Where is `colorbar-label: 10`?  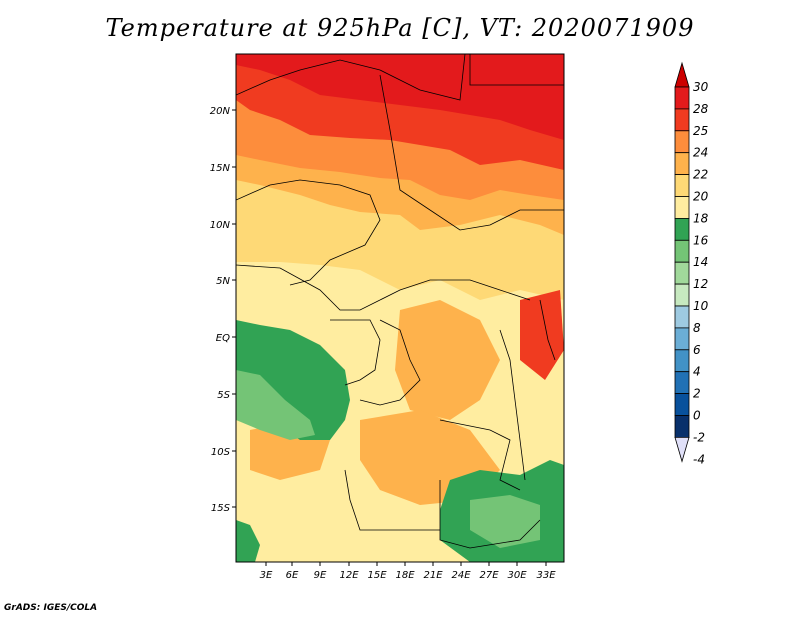 colorbar-label: 10 is located at coordinates (701, 306).